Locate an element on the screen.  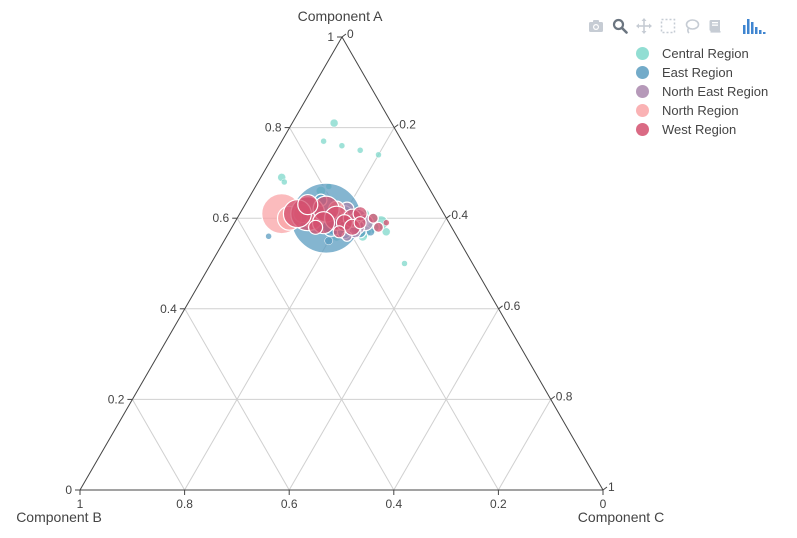
tick-label-a: 1 is located at coordinates (330, 37).